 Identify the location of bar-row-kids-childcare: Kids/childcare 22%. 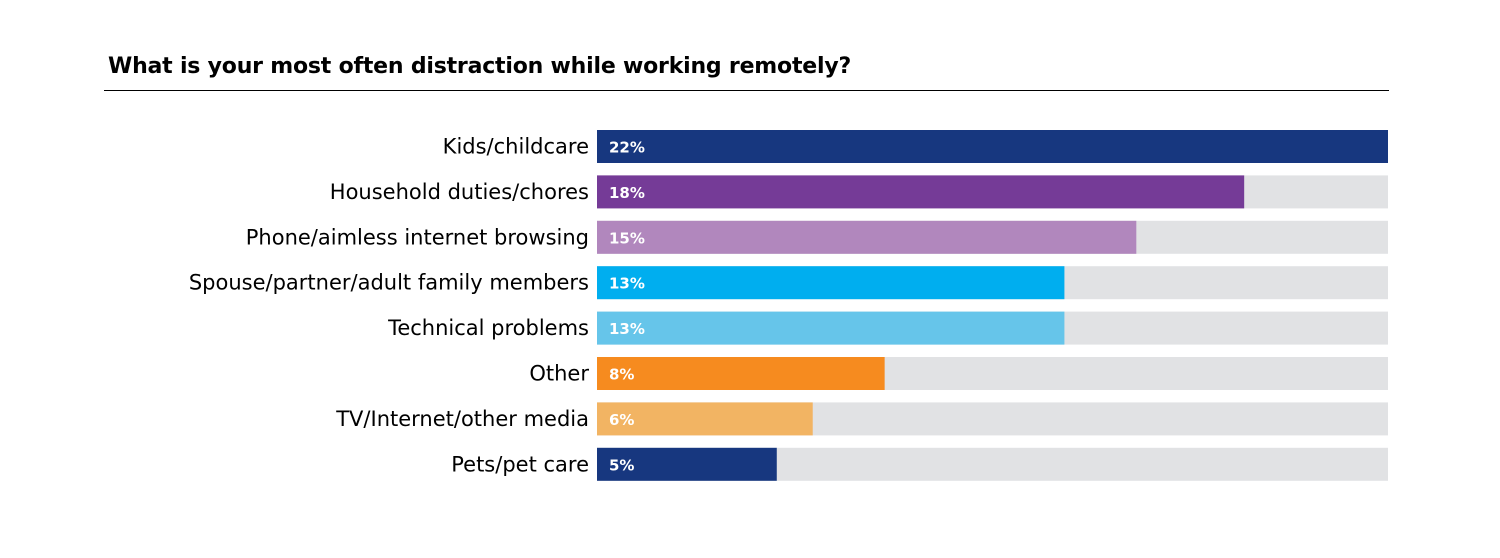
(915, 146).